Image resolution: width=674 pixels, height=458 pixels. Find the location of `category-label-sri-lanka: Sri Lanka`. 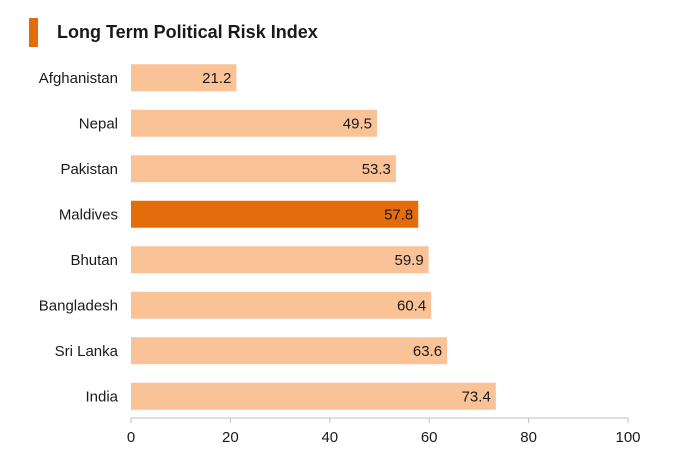

category-label-sri-lanka: Sri Lanka is located at coordinates (87, 351).